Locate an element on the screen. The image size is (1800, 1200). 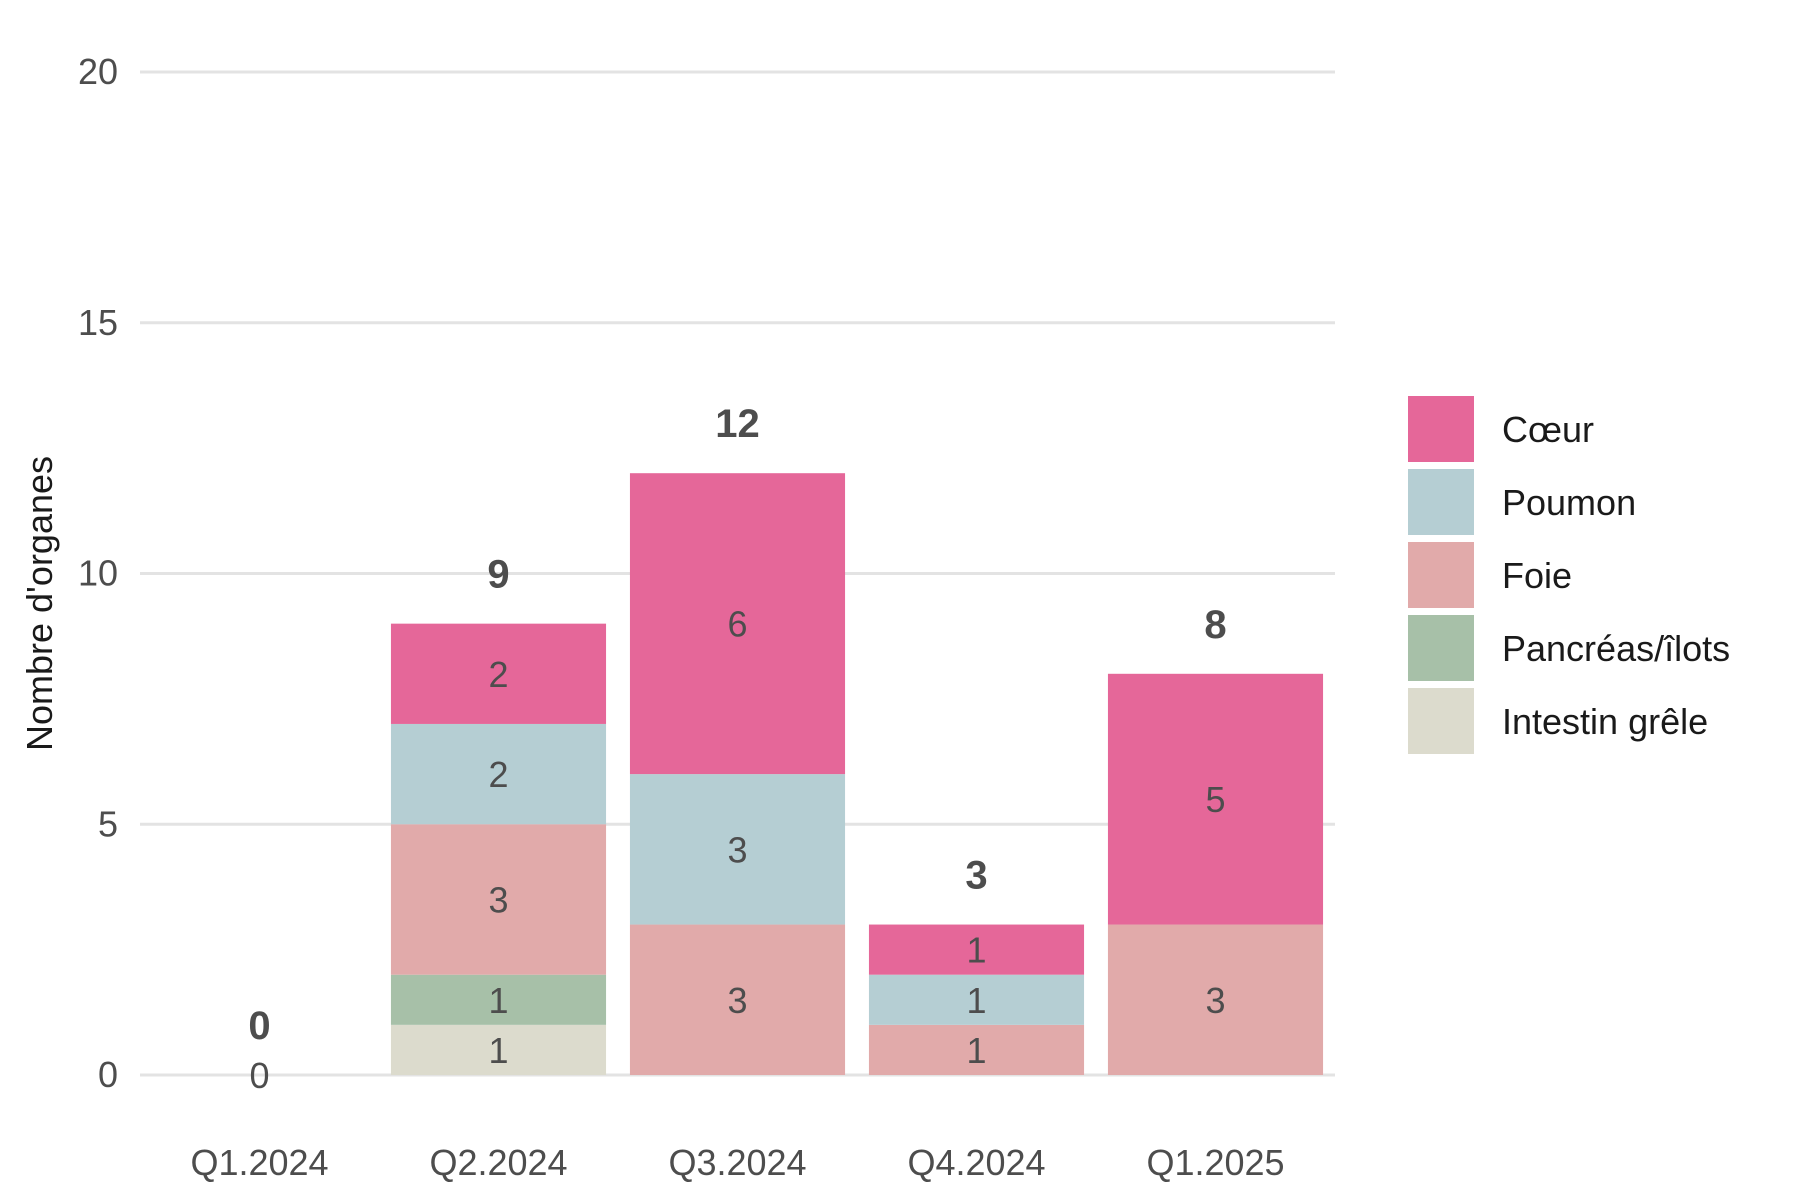
bar-total-label: 12 is located at coordinates (737, 424).